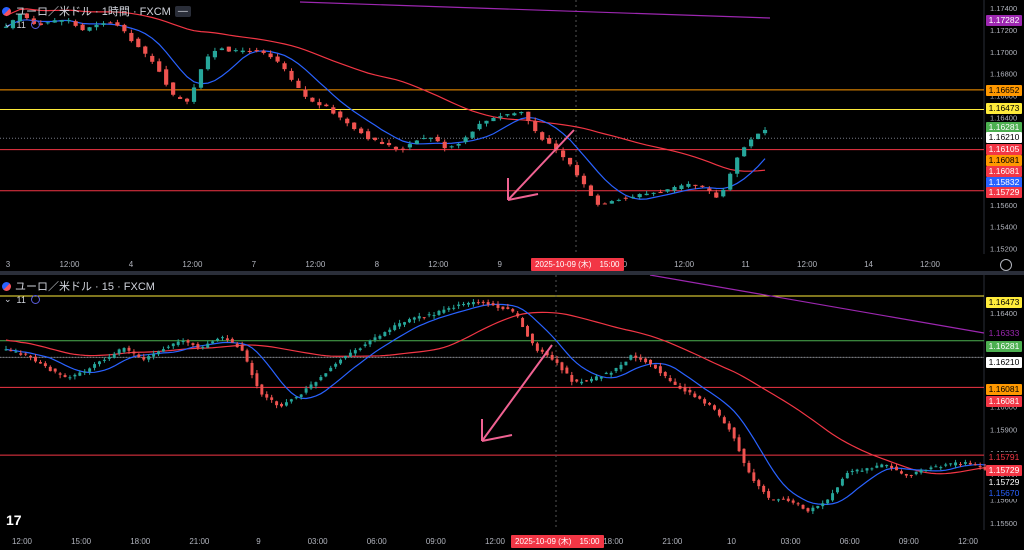 Image resolution: width=1024 pixels, height=550 pixels. What do you see at coordinates (1003, 500) in the screenshot?
I see `price-tick-label: 1.15600` at bounding box center [1003, 500].